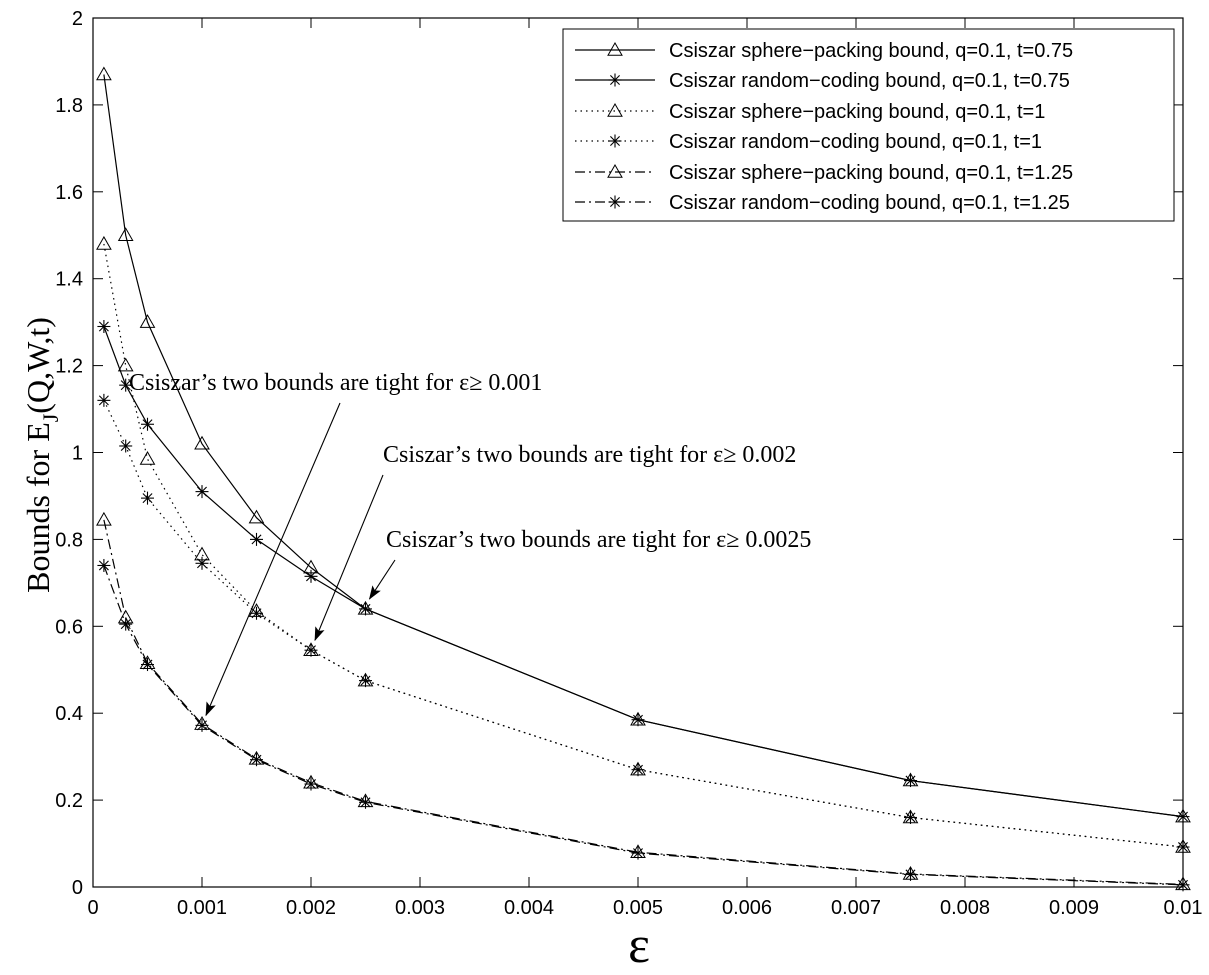 The width and height of the screenshot is (1209, 975). I want to click on legend-entry-3: Csiszar sphere−packing bound, q=0.1, t=1, so click(810, 112).